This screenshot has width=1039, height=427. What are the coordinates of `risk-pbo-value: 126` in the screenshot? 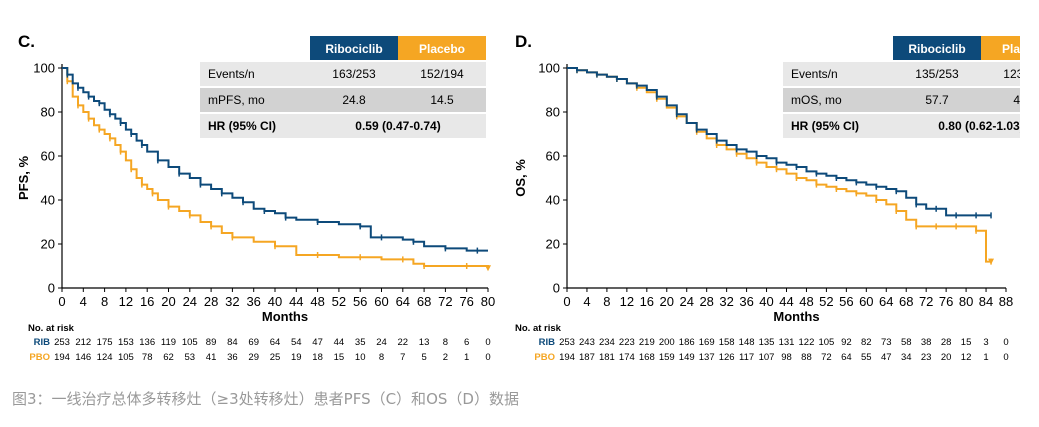 It's located at (727, 357).